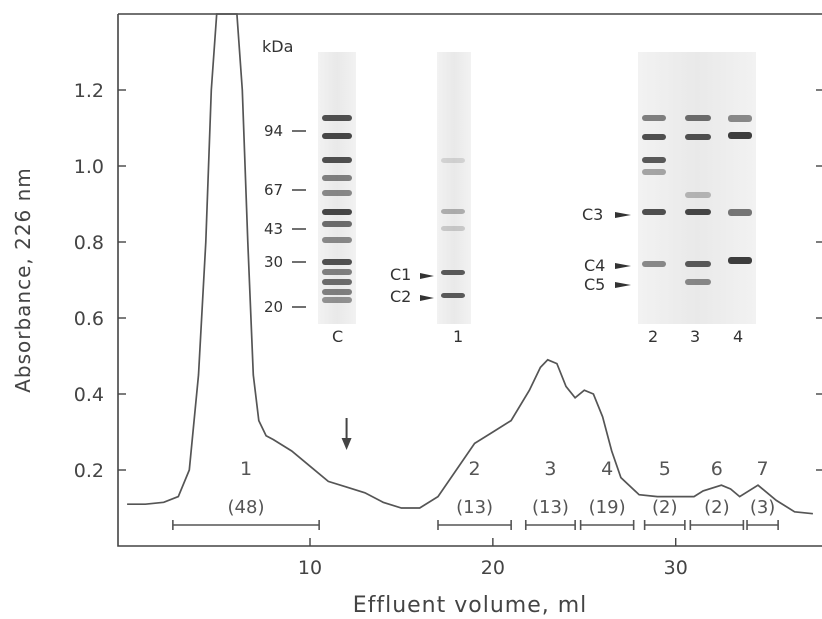 This screenshot has height=619, width=822. I want to click on fraction-number: 2, so click(475, 469).